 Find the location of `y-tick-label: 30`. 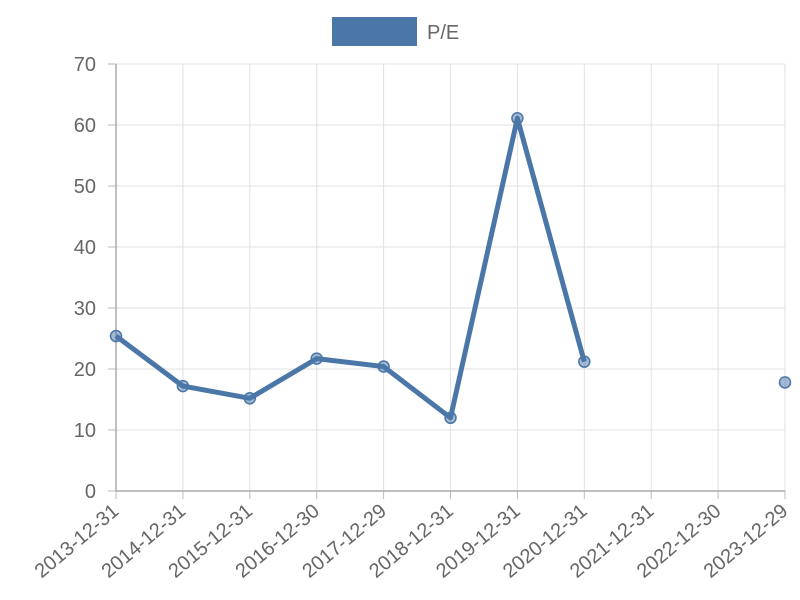

y-tick-label: 30 is located at coordinates (85, 309).